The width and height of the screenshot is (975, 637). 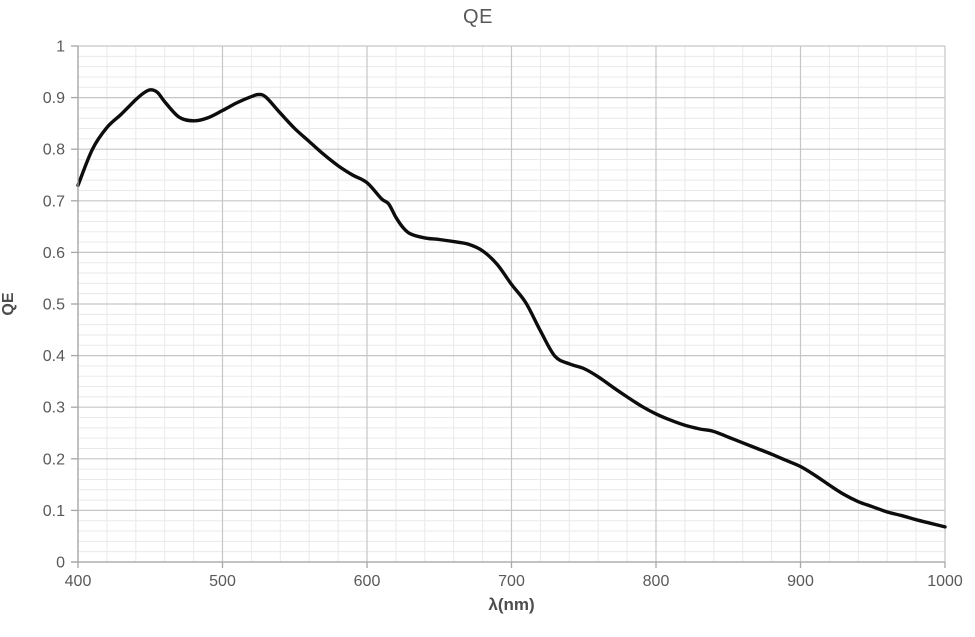 What do you see at coordinates (54, 150) in the screenshot?
I see `y-tick-label: 0.8` at bounding box center [54, 150].